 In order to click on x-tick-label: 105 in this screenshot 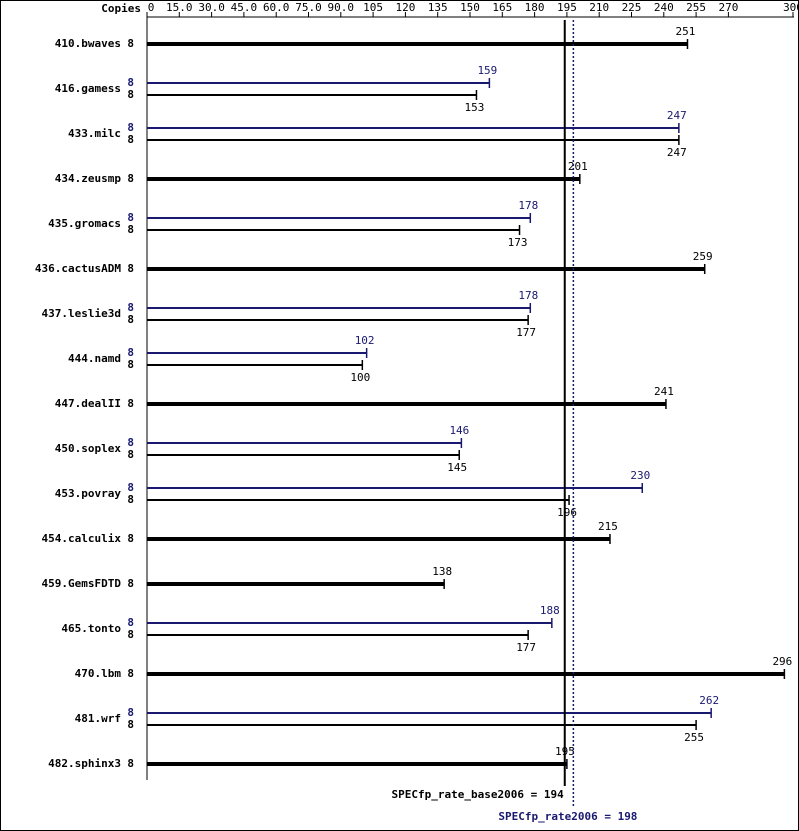, I will do `click(373, 7)`.